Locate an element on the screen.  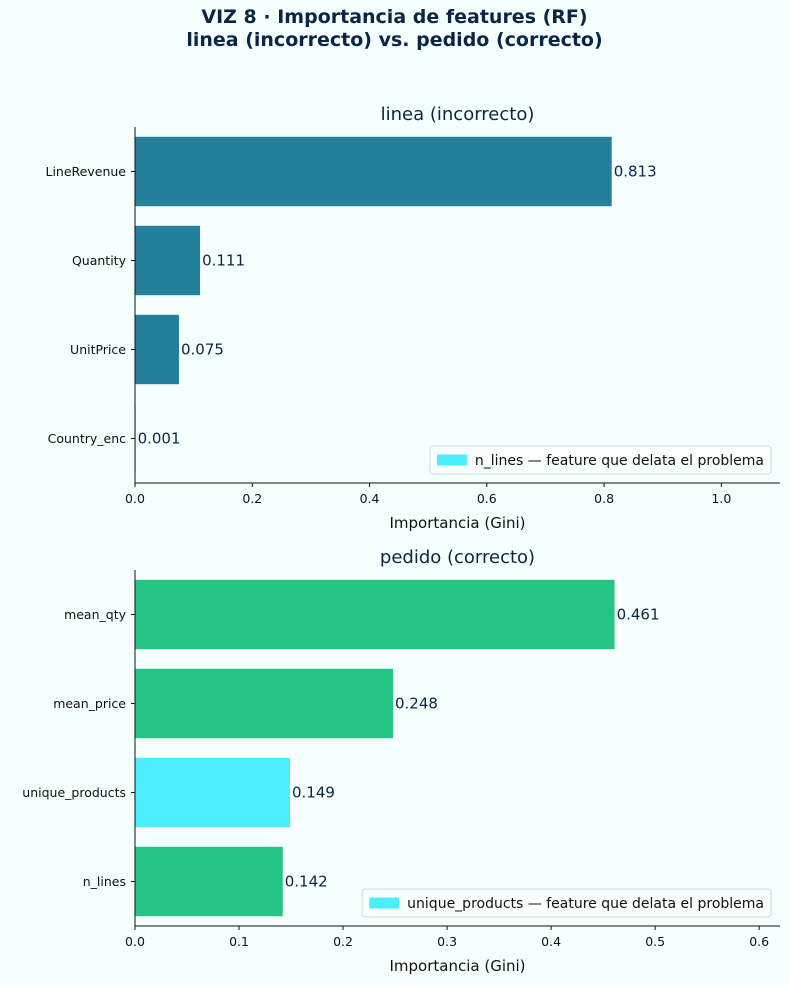
y-tick-label: unique_products is located at coordinates (74, 792).